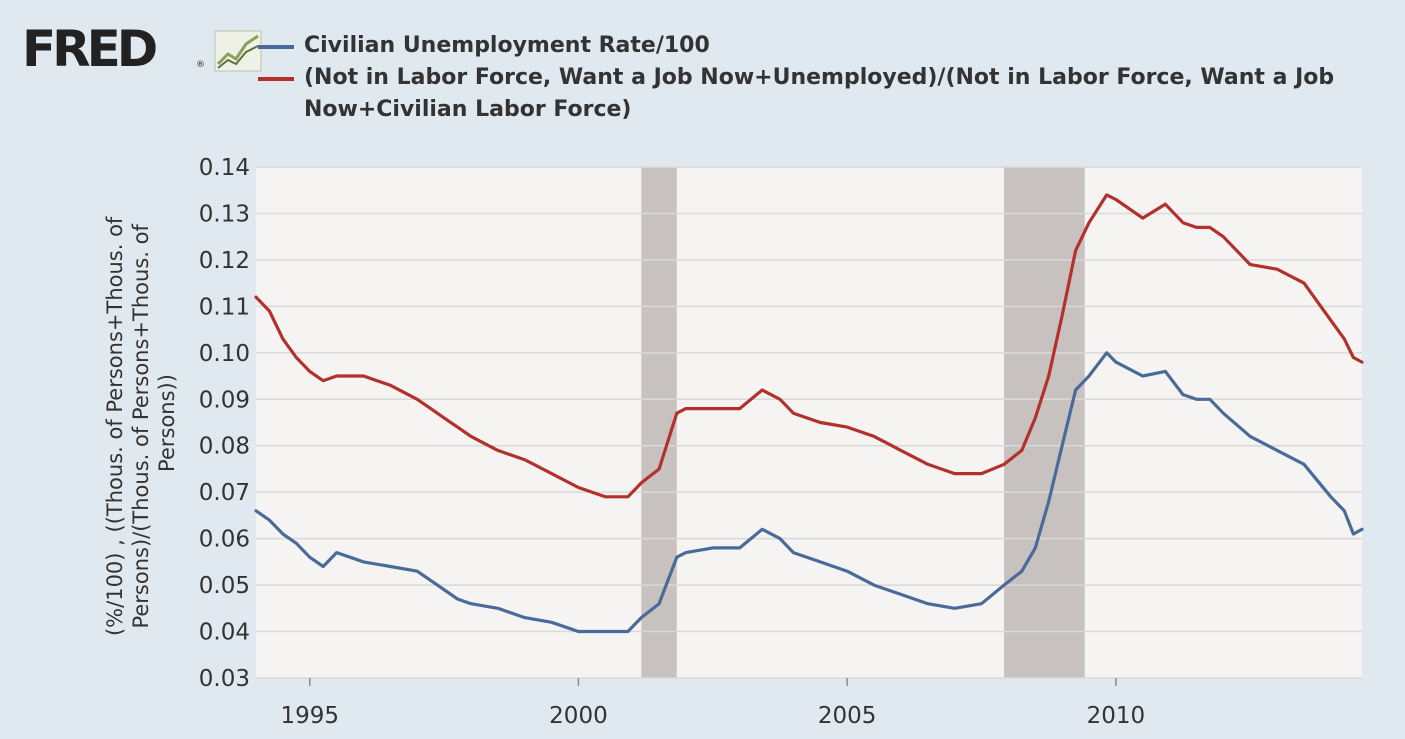  Describe the element at coordinates (507, 45) in the screenshot. I see `legend-label-series-1: Civilian Unemployment Rate/100` at that location.